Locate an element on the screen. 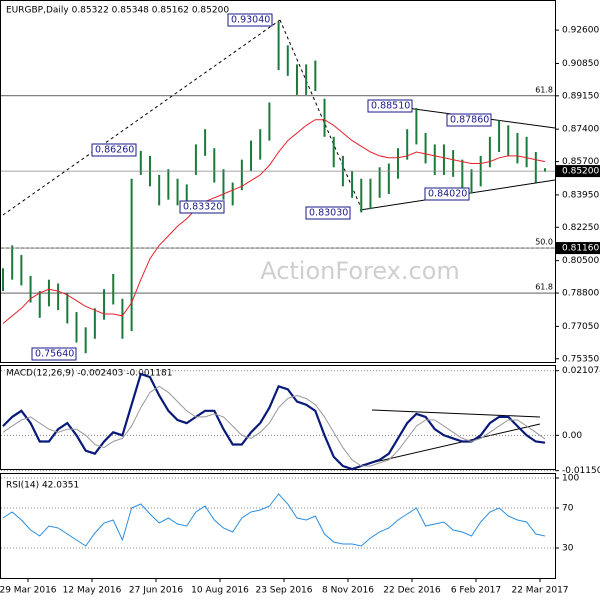 The height and width of the screenshot is (604, 600). y-tick-label: 0.00 is located at coordinates (572, 436).